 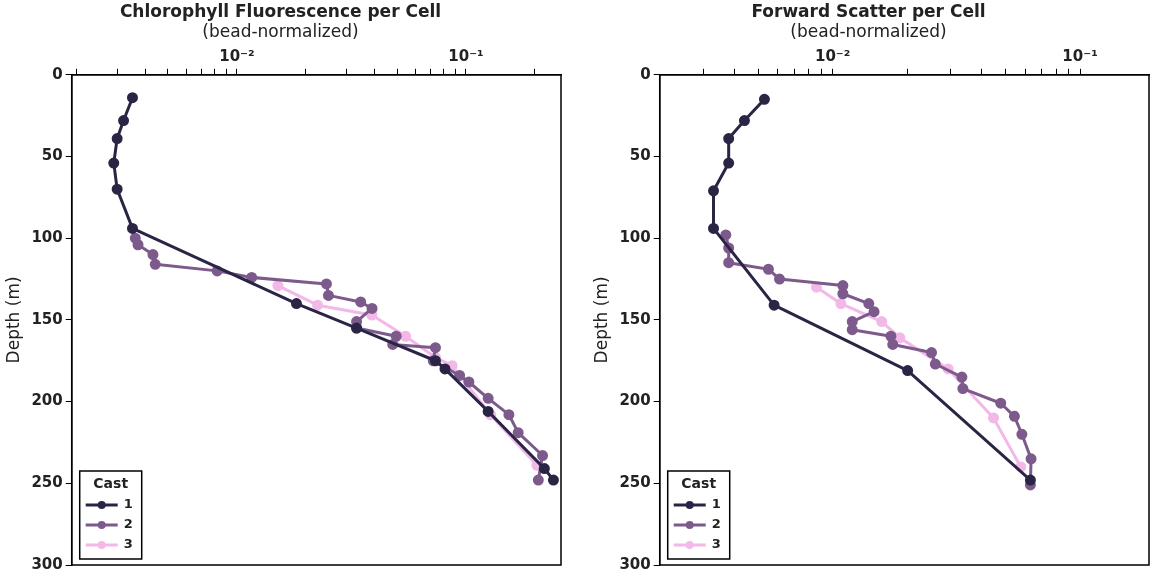 What do you see at coordinates (280, 10) in the screenshot?
I see `chart-title: Chlorophyll Fluorescence per Cell` at bounding box center [280, 10].